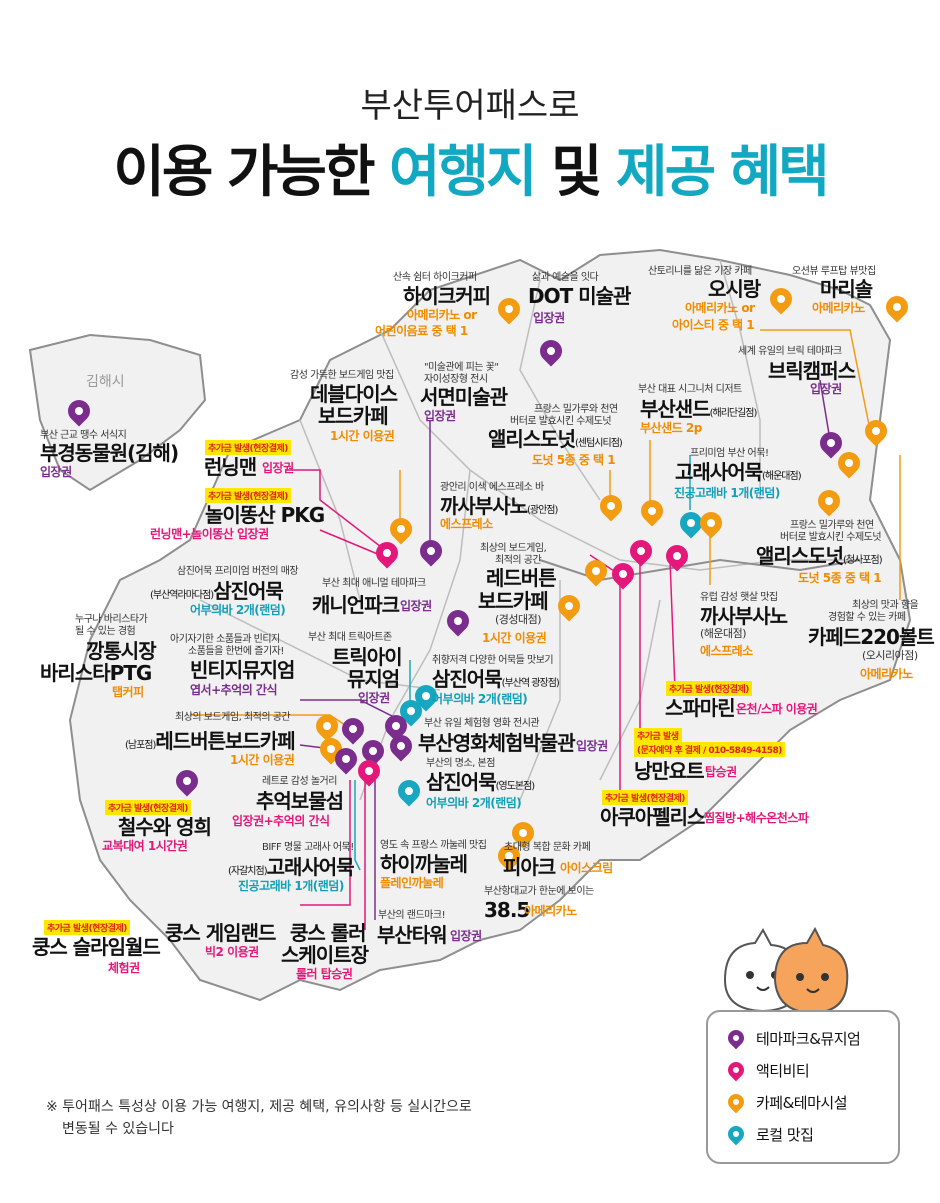 This screenshot has height=1203, width=940. I want to click on runningman-name: 런닝맨, so click(230, 467).